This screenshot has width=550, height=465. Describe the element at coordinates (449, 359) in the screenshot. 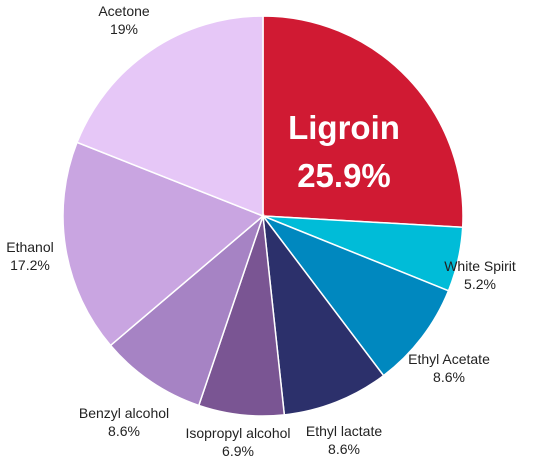

I see `slice-label-ethyl-acetate: Ethyl Acetate` at that location.